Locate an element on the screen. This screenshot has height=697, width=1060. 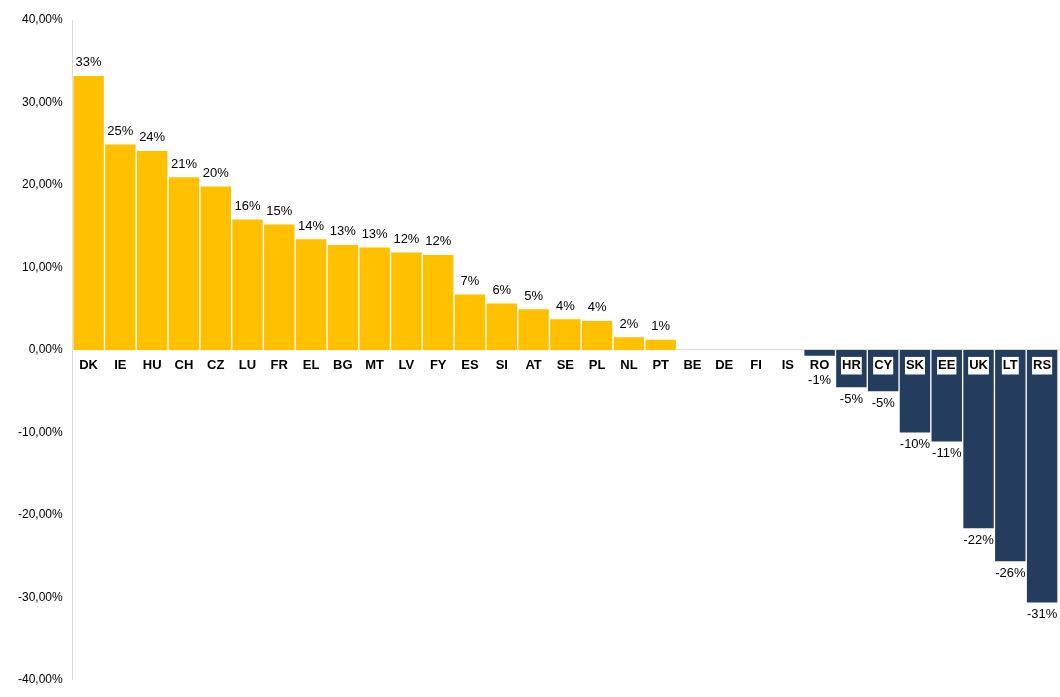
y-tick-label: 10,00% is located at coordinates (42, 266).